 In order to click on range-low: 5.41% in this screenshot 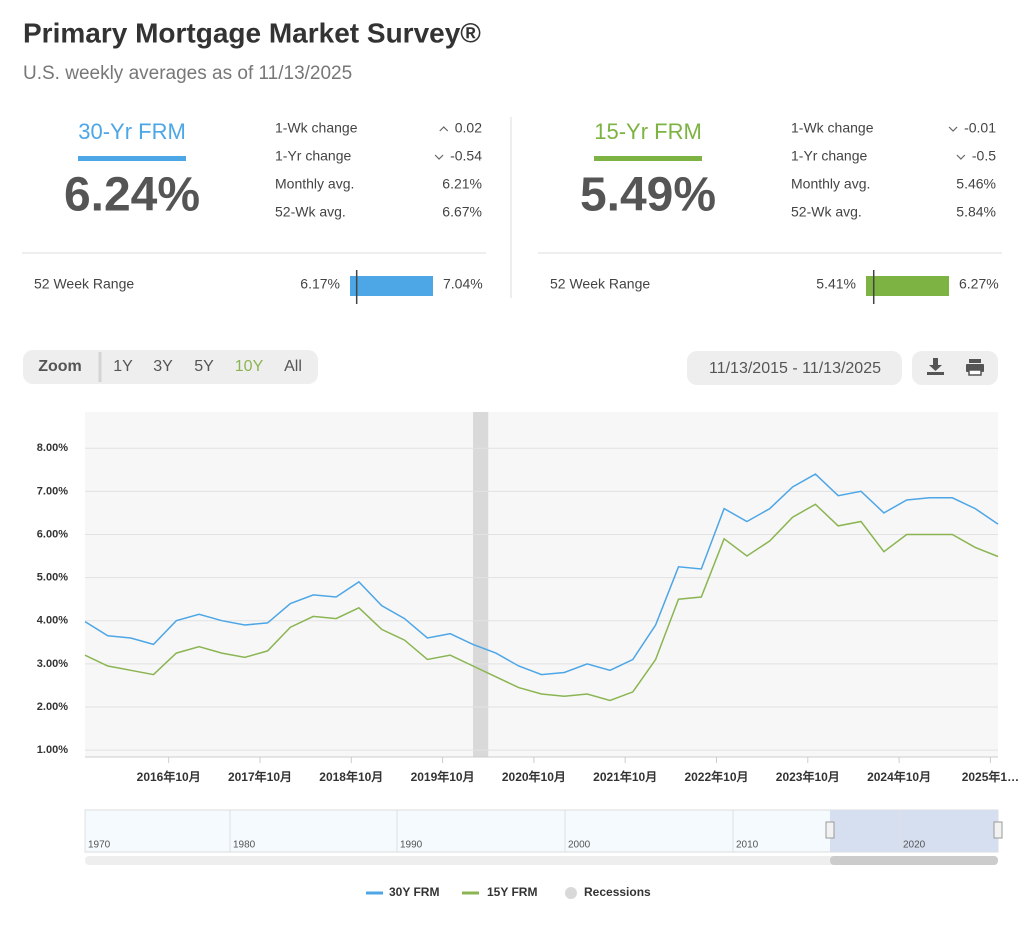, I will do `click(836, 284)`.